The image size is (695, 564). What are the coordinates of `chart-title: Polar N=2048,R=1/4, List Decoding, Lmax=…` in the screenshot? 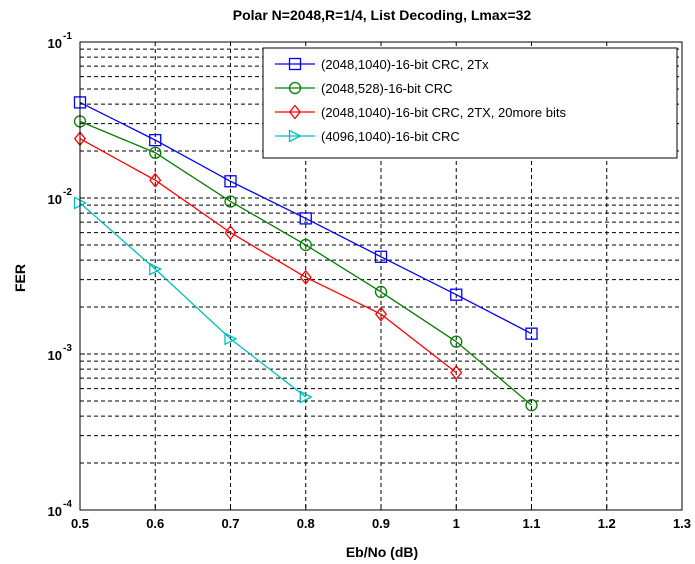 It's located at (382, 15).